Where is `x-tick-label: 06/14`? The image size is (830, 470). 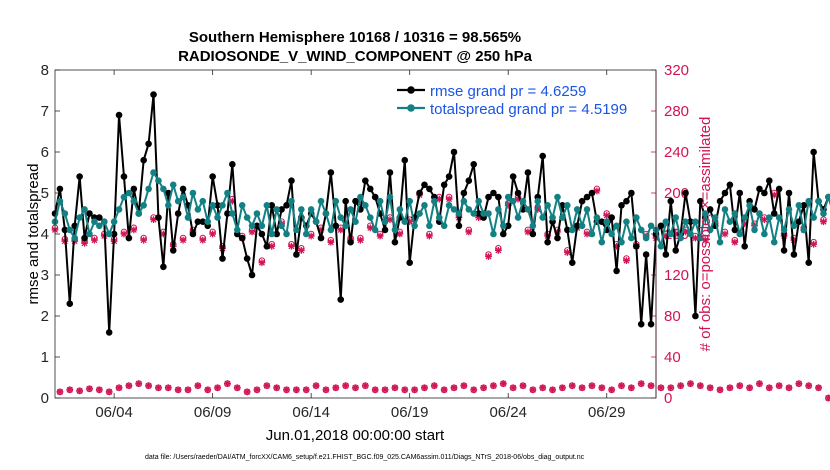
x-tick-label: 06/14 is located at coordinates (311, 412).